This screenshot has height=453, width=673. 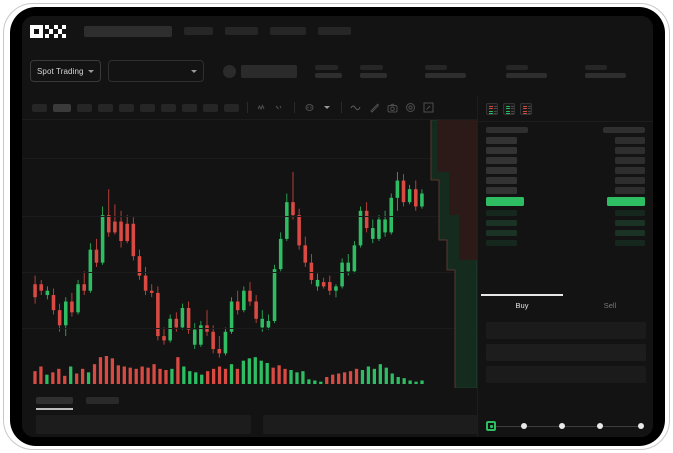 What do you see at coordinates (356, 108) in the screenshot?
I see `wave-indicator-icon` at bounding box center [356, 108].